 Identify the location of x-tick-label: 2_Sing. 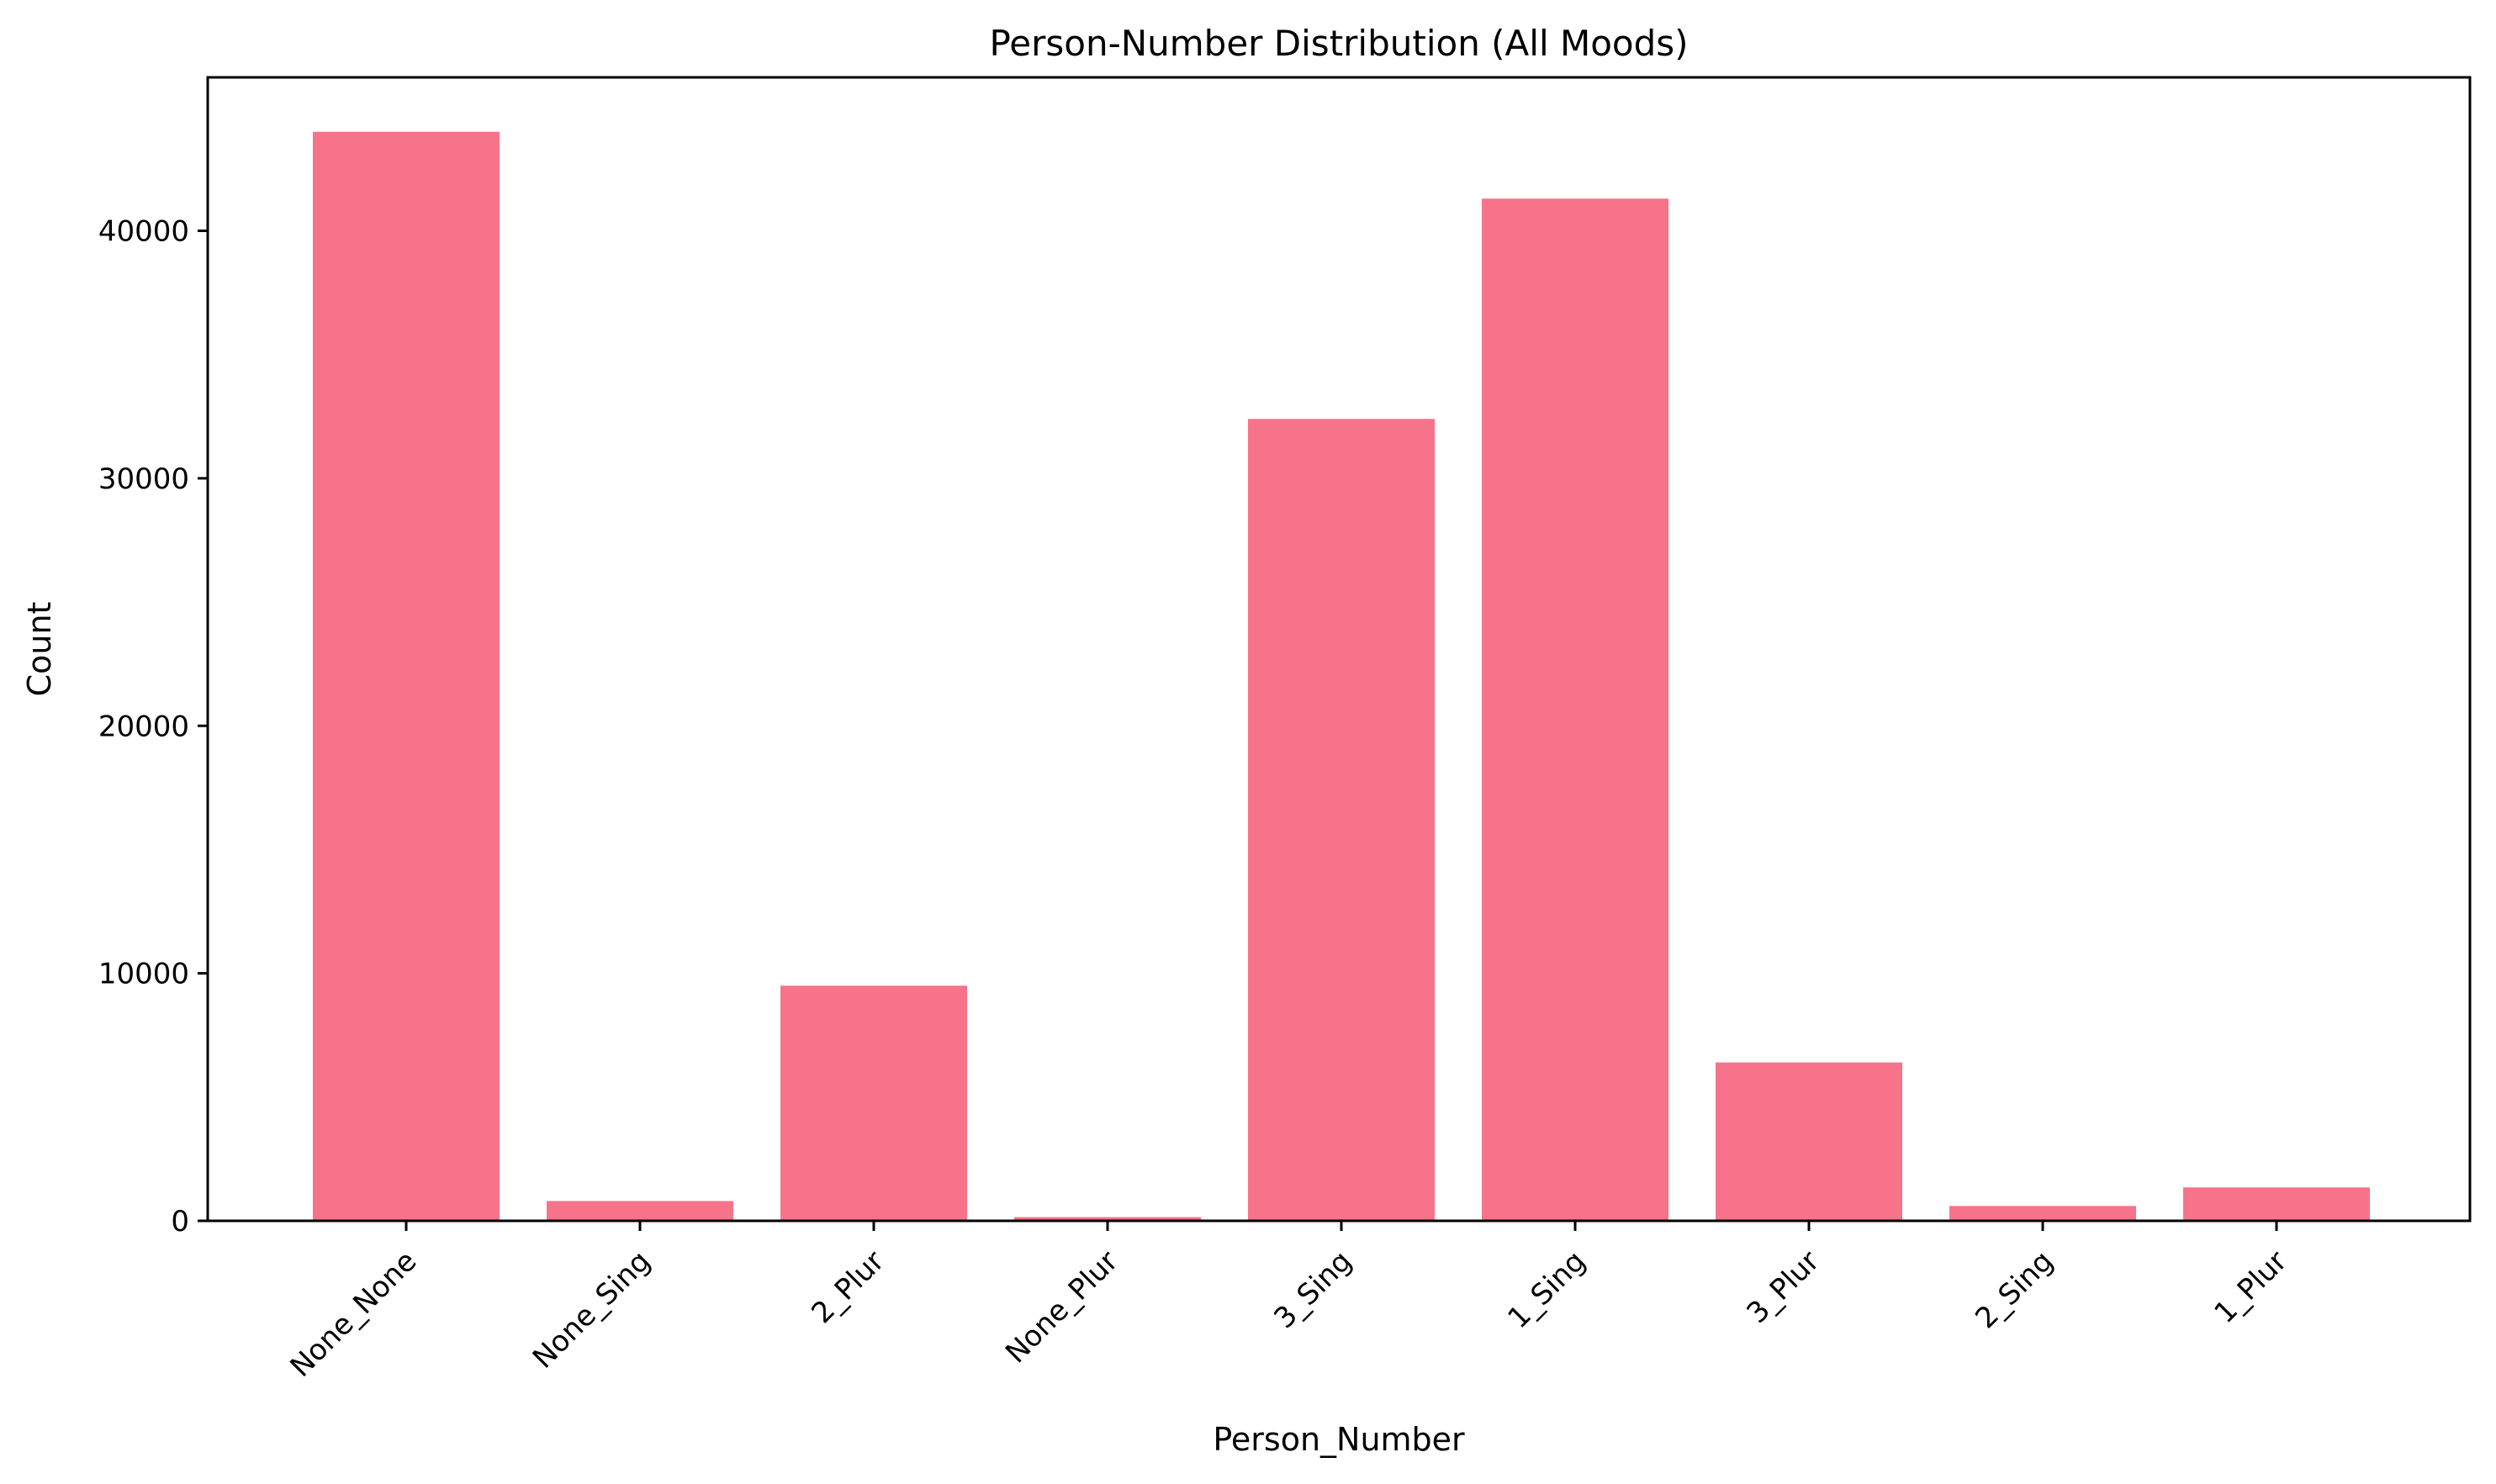
(2014, 1289).